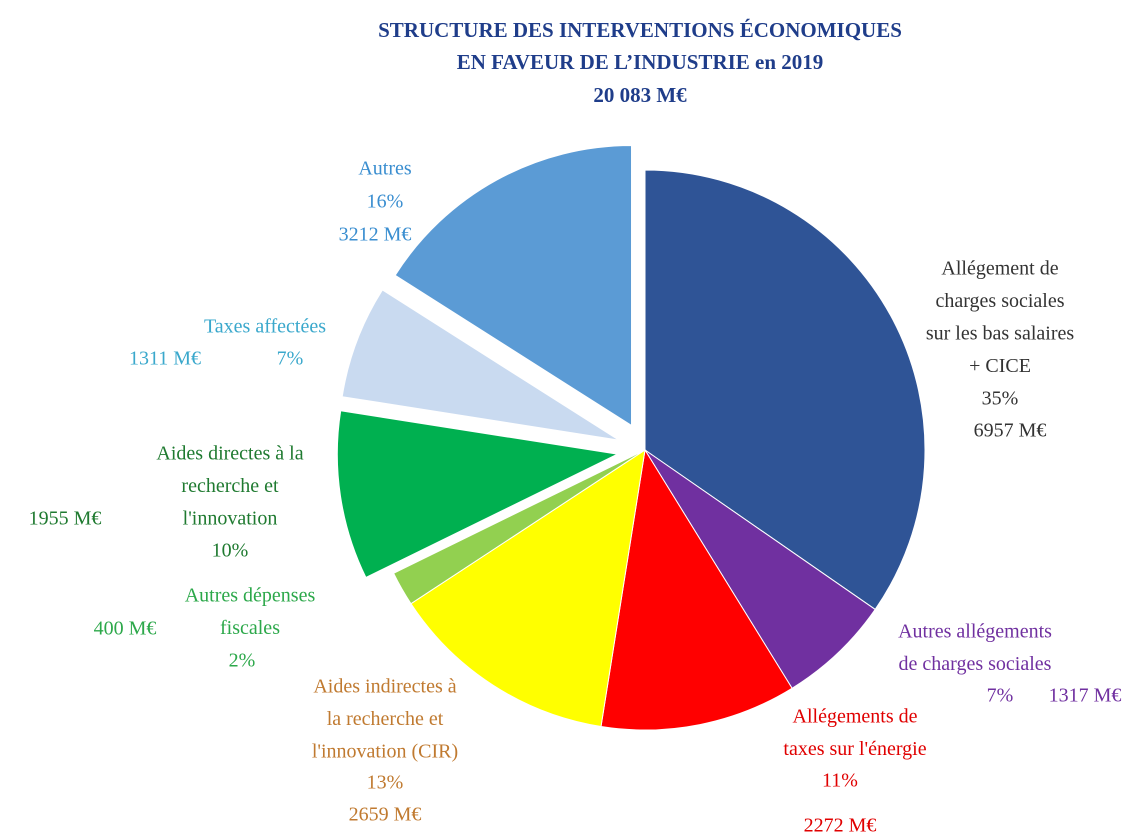 The image size is (1129, 839). What do you see at coordinates (385, 169) in the screenshot?
I see `slice-label: Autres` at bounding box center [385, 169].